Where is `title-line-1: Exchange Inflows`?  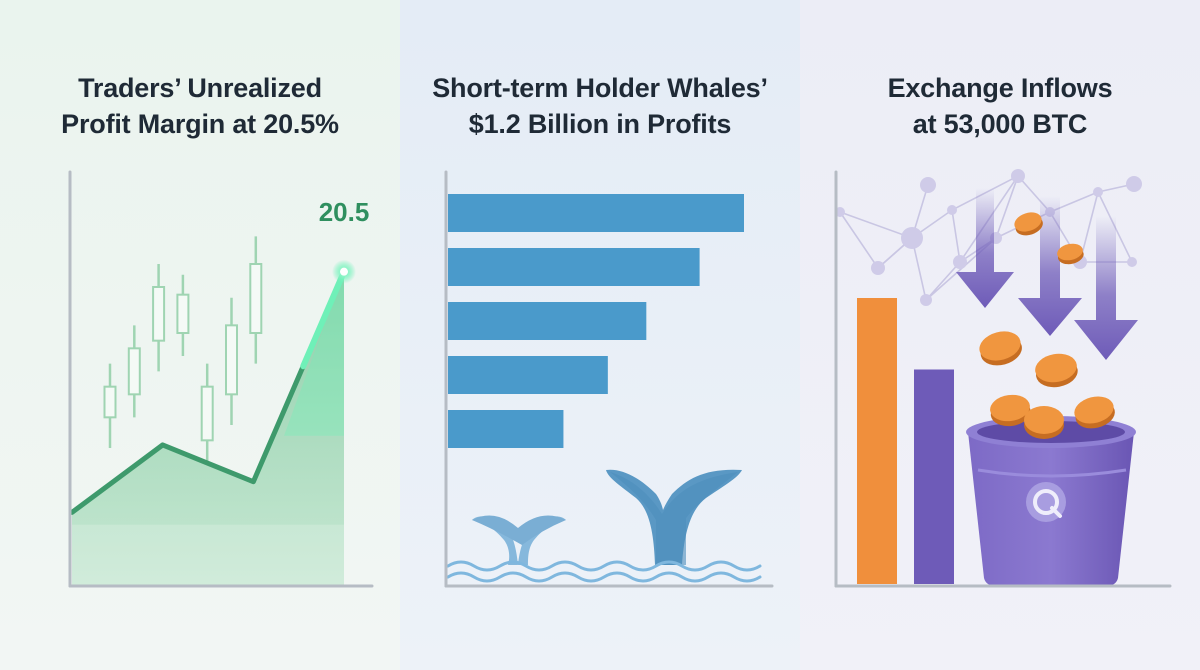 title-line-1: Exchange Inflows is located at coordinates (1000, 88).